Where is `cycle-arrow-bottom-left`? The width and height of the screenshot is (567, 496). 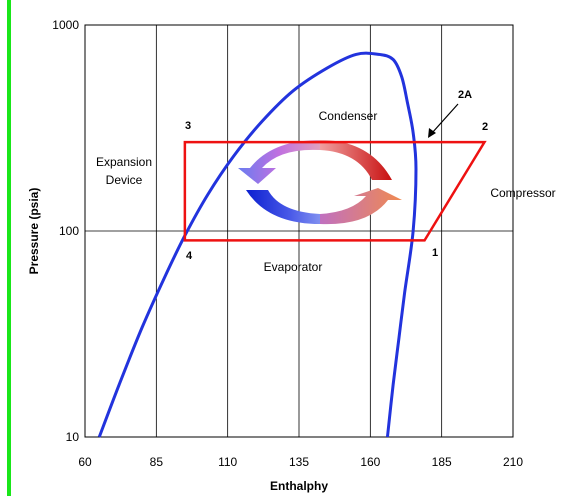
cycle-arrow-bottom-left is located at coordinates (283, 207).